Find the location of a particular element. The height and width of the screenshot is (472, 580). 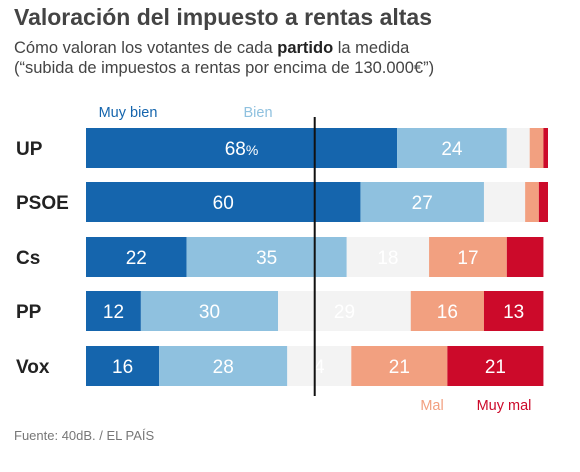

legend-muy-bien: Muy bien is located at coordinates (128, 113).